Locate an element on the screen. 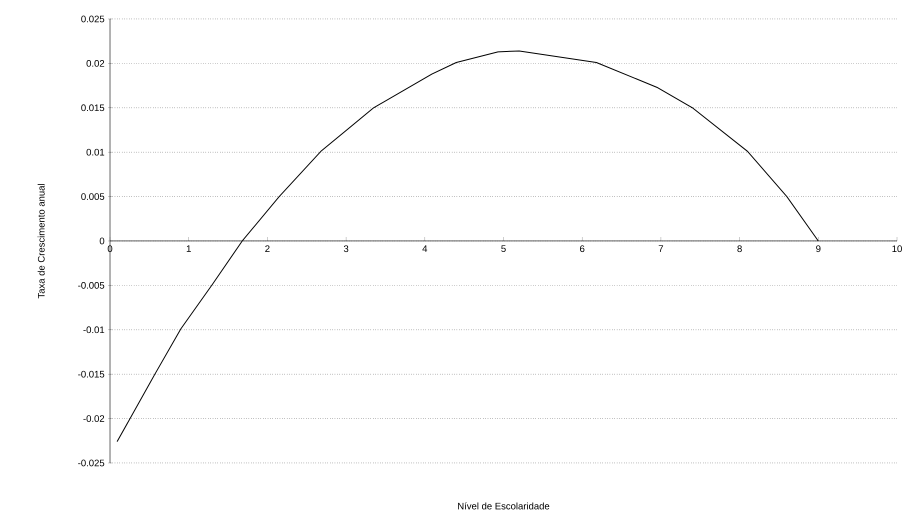 The height and width of the screenshot is (512, 912). x-tick-label: 10 is located at coordinates (897, 248).